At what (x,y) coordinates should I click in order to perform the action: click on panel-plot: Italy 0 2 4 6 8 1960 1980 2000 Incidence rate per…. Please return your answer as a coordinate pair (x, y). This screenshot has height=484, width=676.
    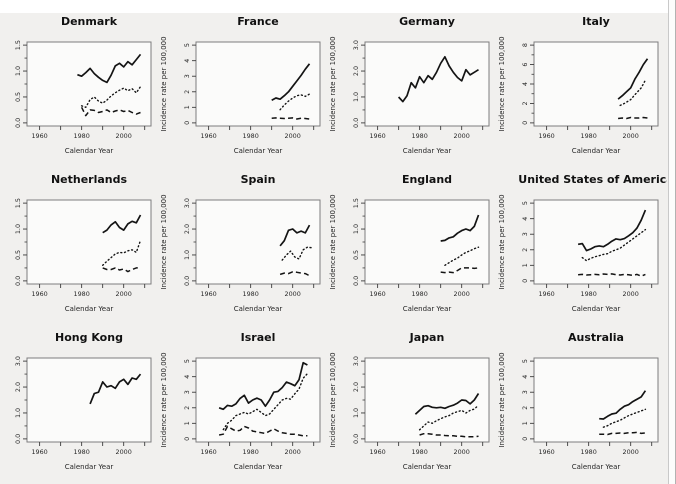
    Looking at the image, I should click on (578, 85).